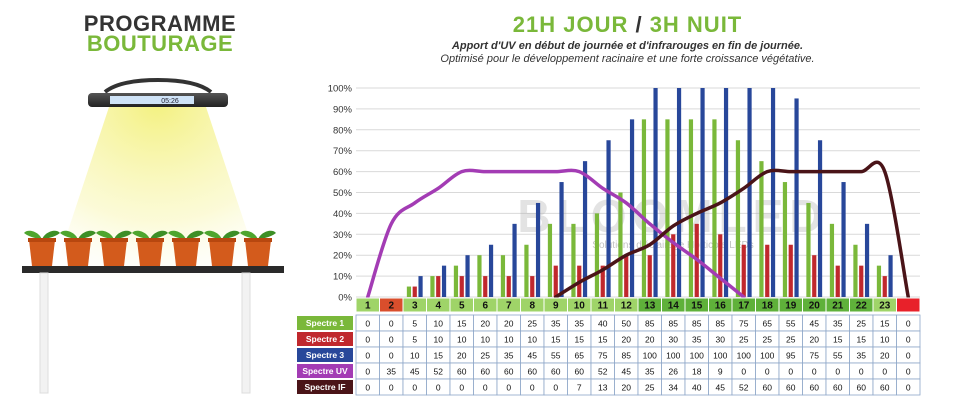 This screenshot has width=959, height=400. What do you see at coordinates (78, 248) in the screenshot?
I see `plant-icon` at bounding box center [78, 248].